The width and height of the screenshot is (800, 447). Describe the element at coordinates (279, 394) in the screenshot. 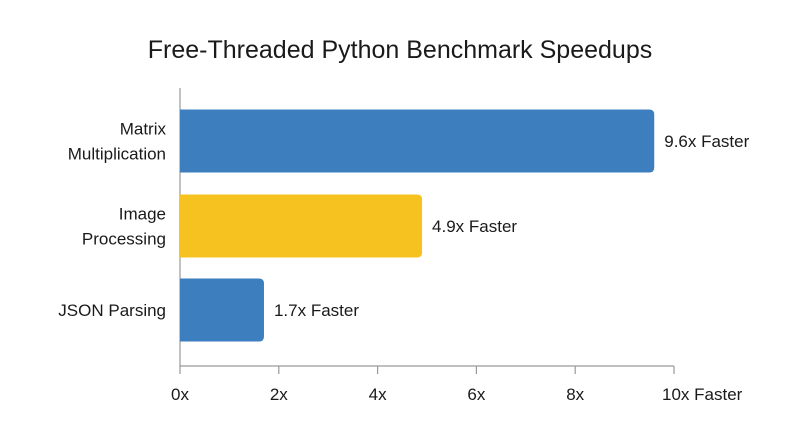

I see `x-tick-label: 2x` at that location.